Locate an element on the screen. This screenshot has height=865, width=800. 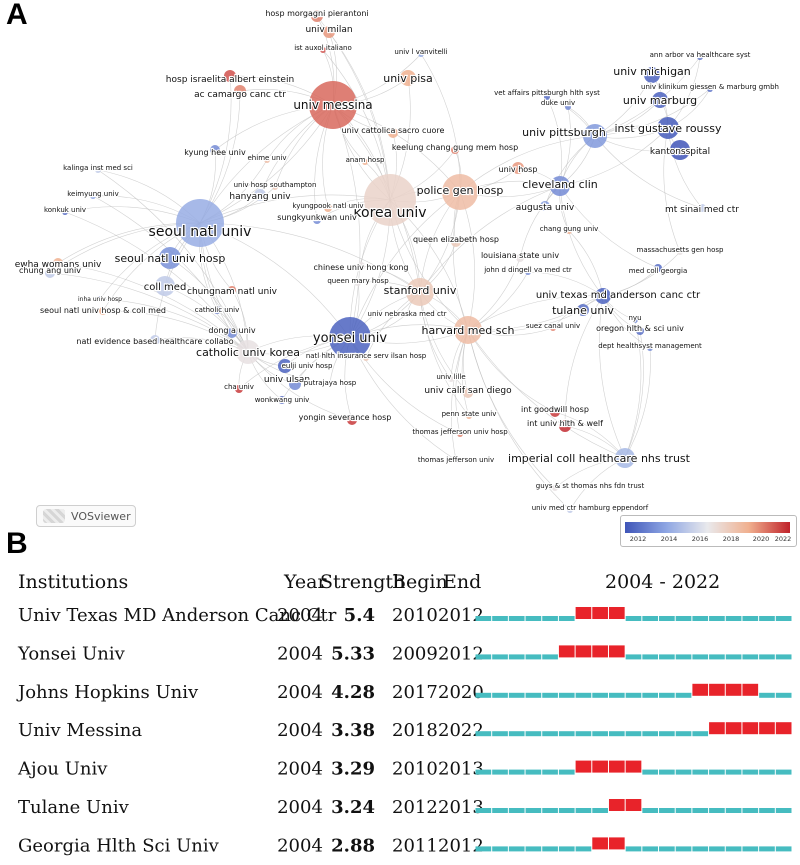
network-node-label: nyu is located at coordinates (634, 318).